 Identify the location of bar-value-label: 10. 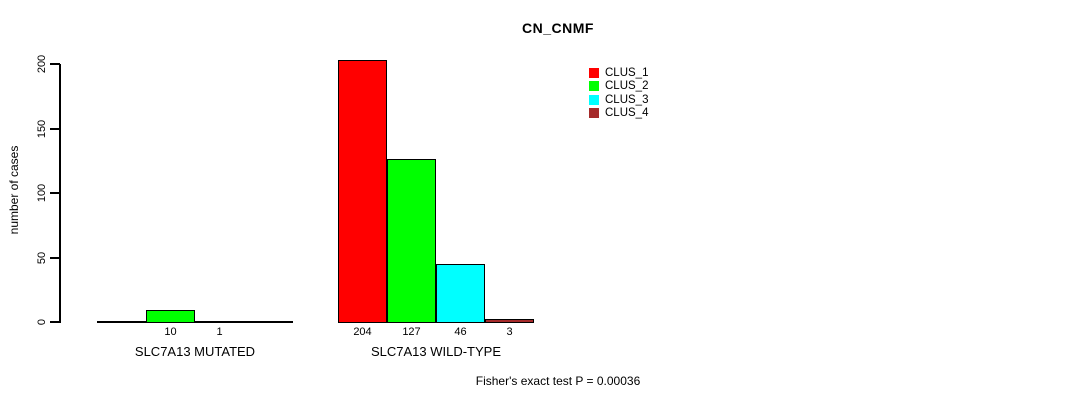
(170, 332).